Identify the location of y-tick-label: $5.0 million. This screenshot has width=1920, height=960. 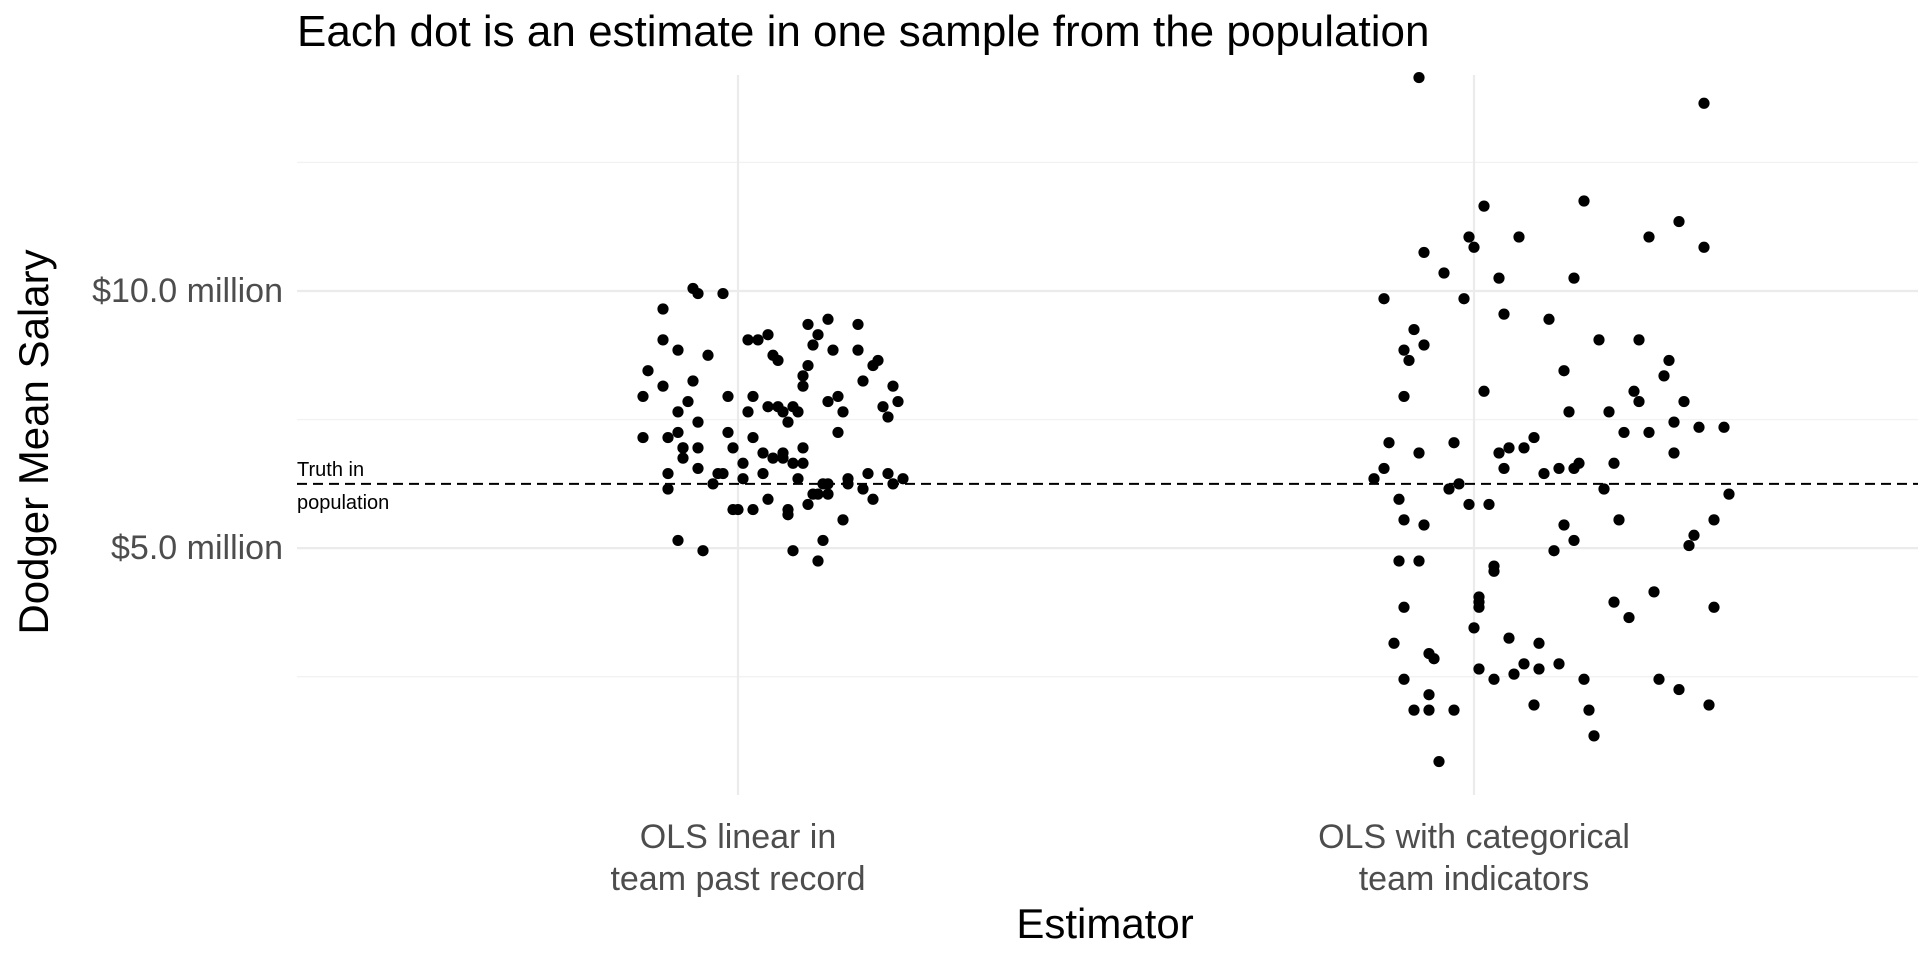
(197, 548).